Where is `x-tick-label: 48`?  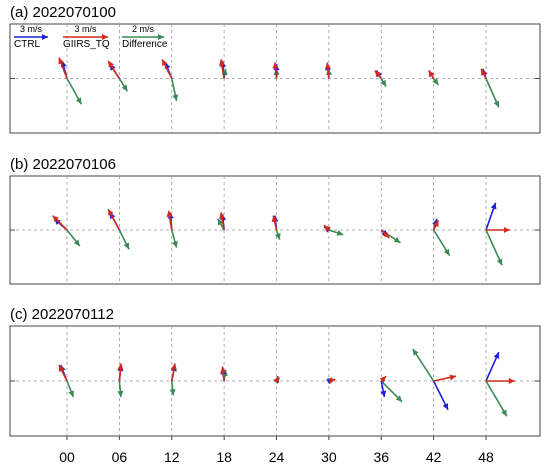 x-tick-label: 48 is located at coordinates (486, 457).